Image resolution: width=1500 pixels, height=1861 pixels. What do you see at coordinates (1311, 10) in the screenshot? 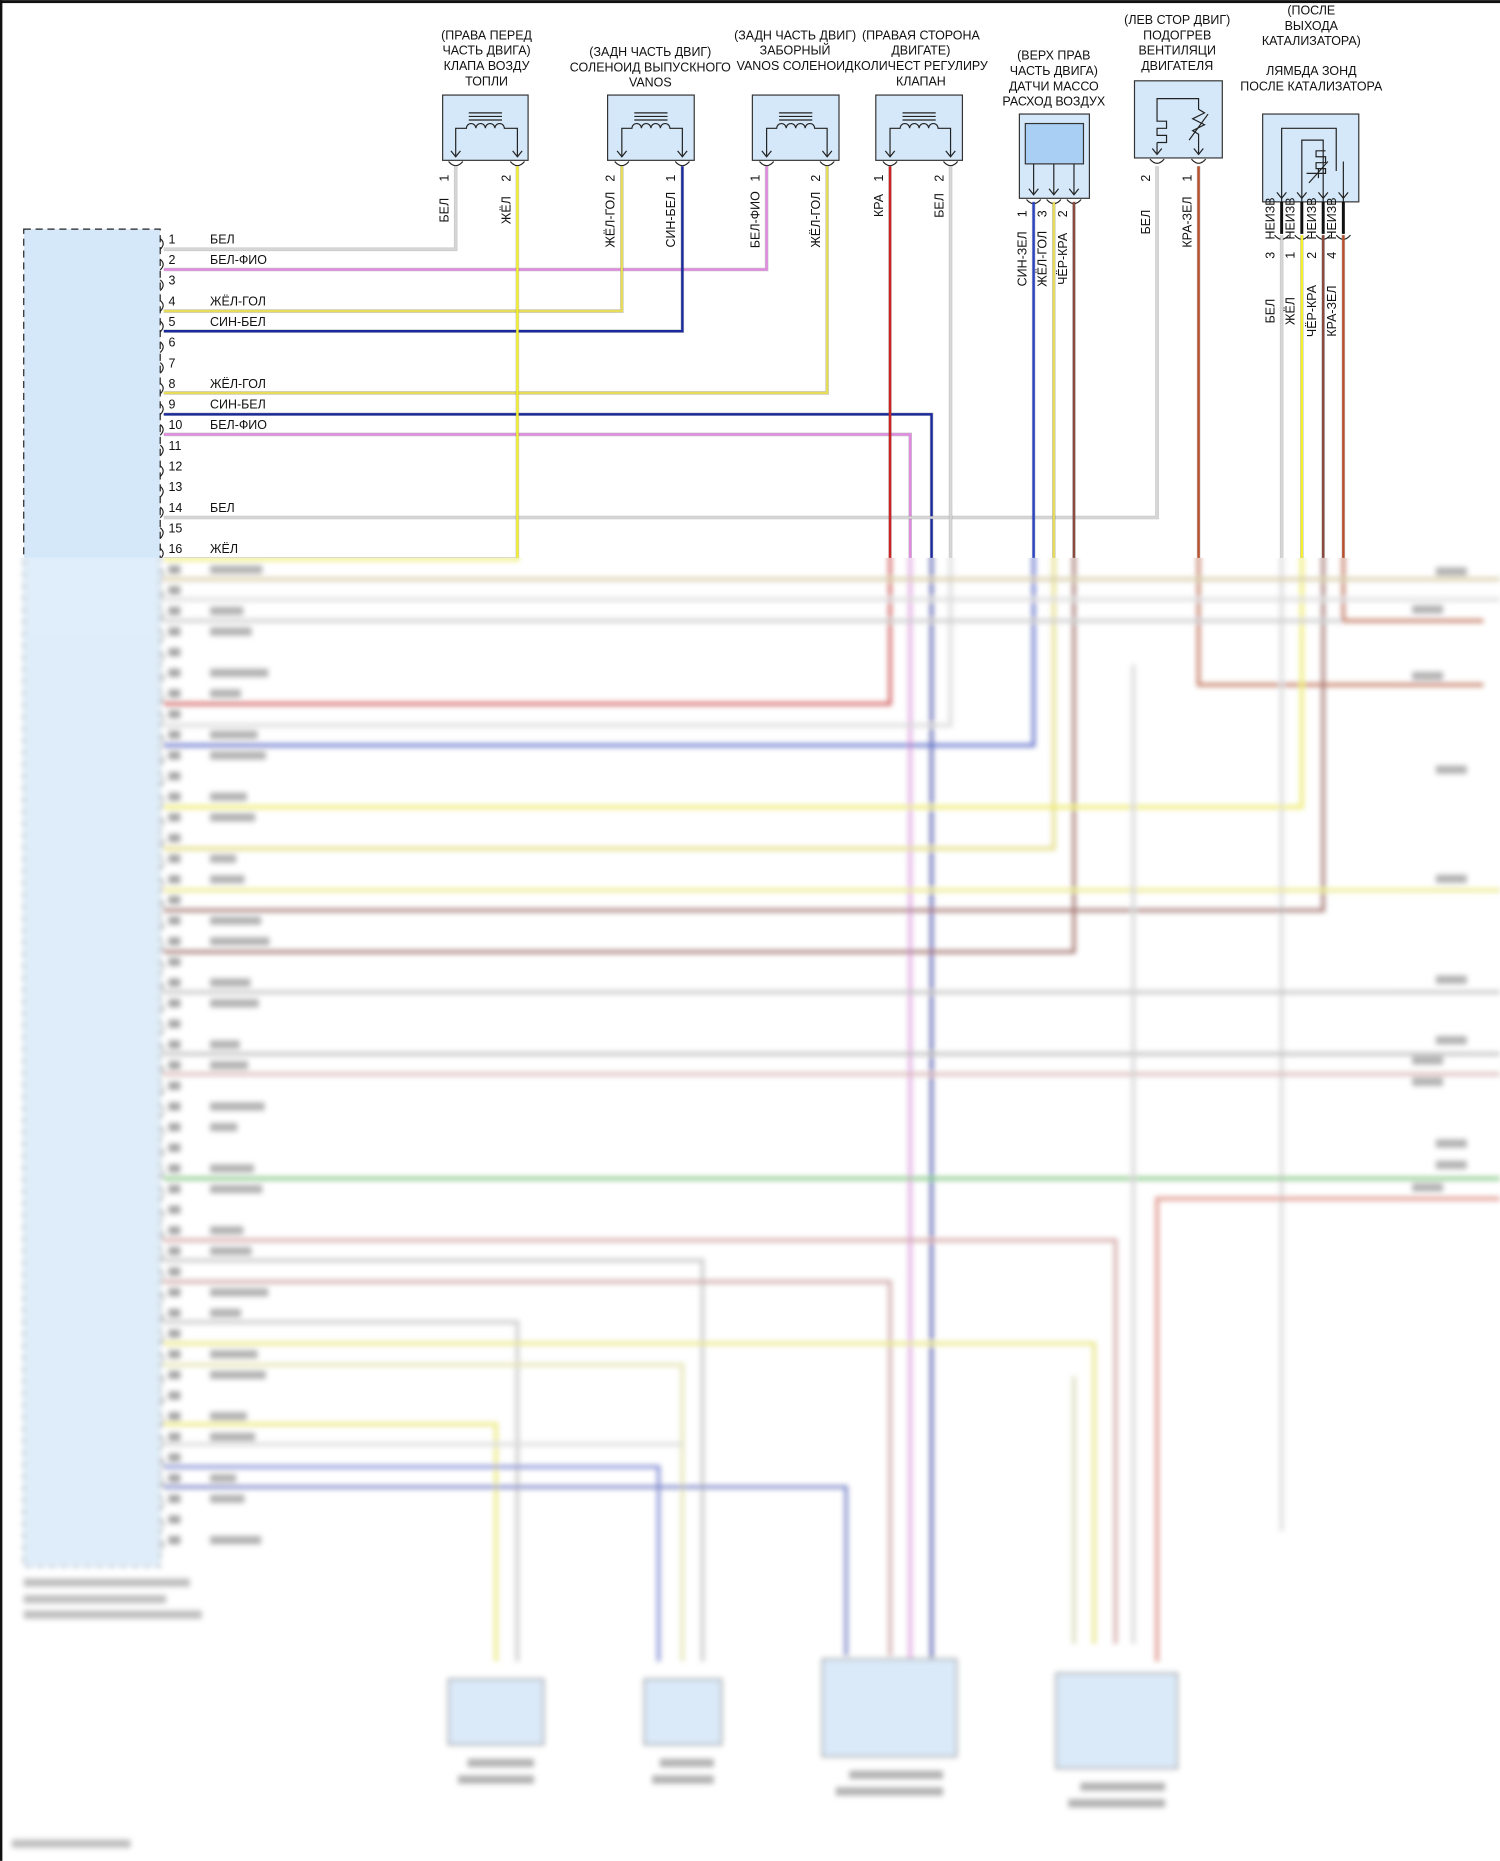
I see `component-title: (ПОСЛЕ` at bounding box center [1311, 10].